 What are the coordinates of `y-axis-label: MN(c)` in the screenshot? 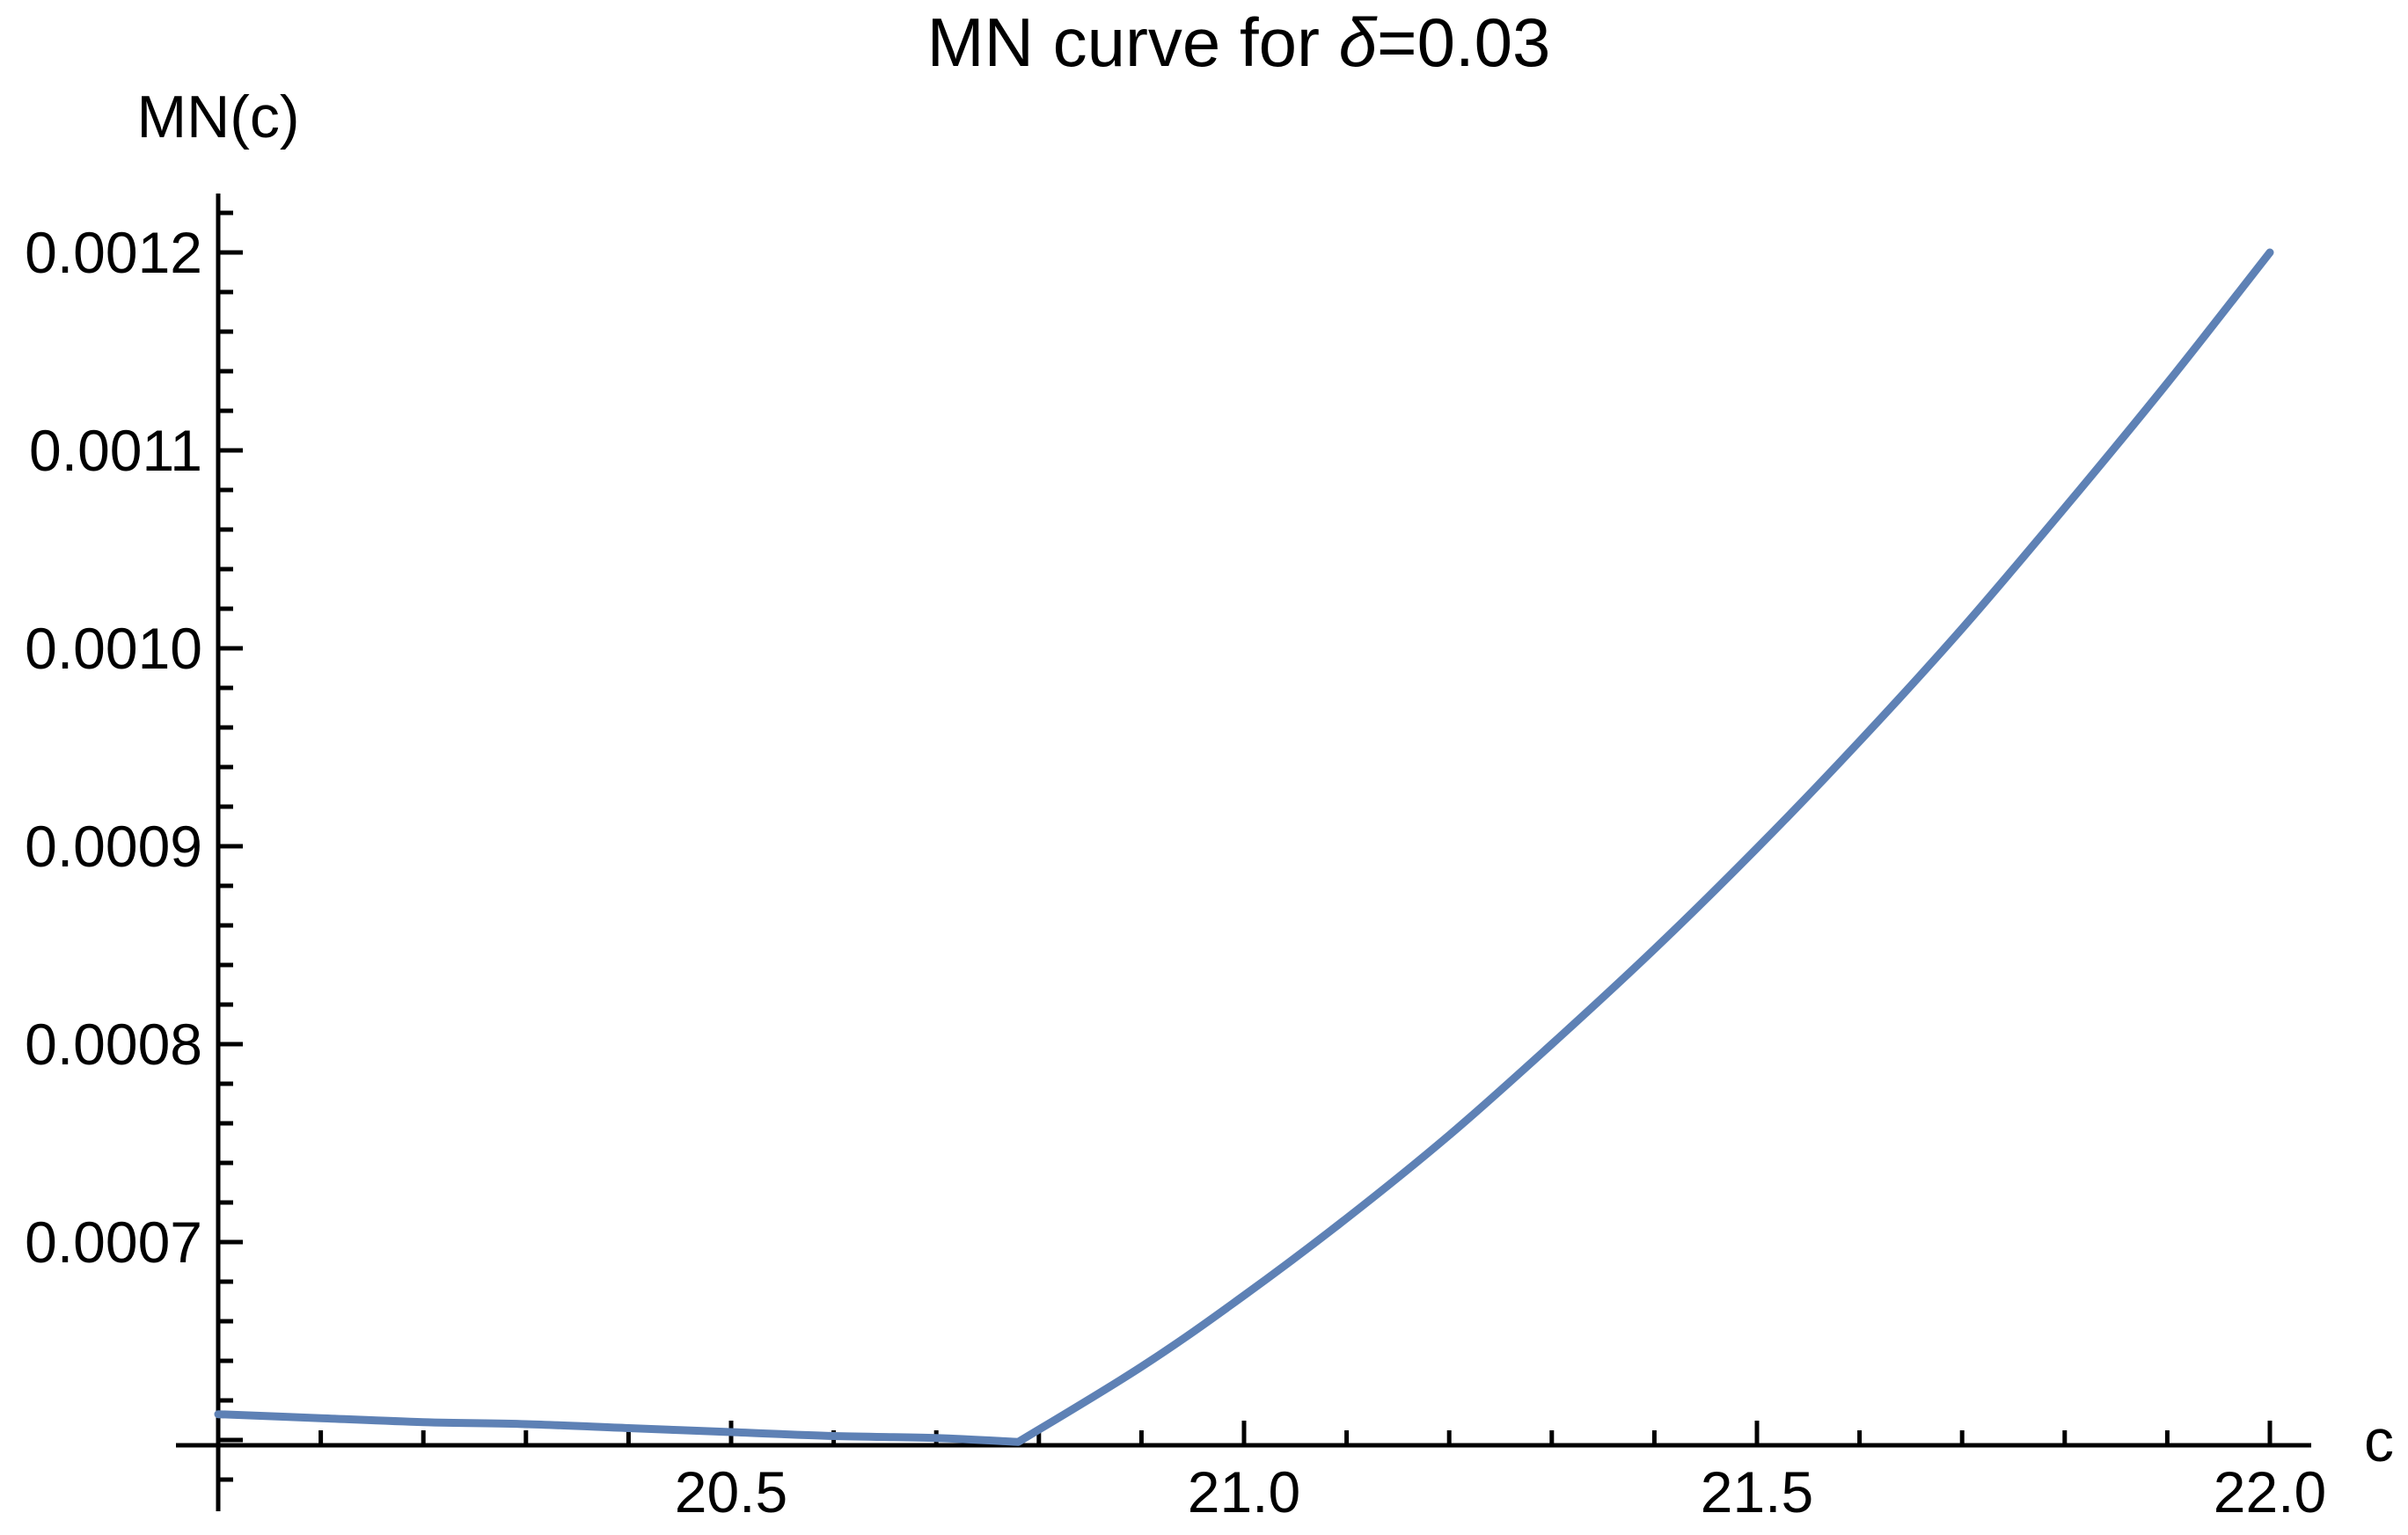 It's located at (218, 117).